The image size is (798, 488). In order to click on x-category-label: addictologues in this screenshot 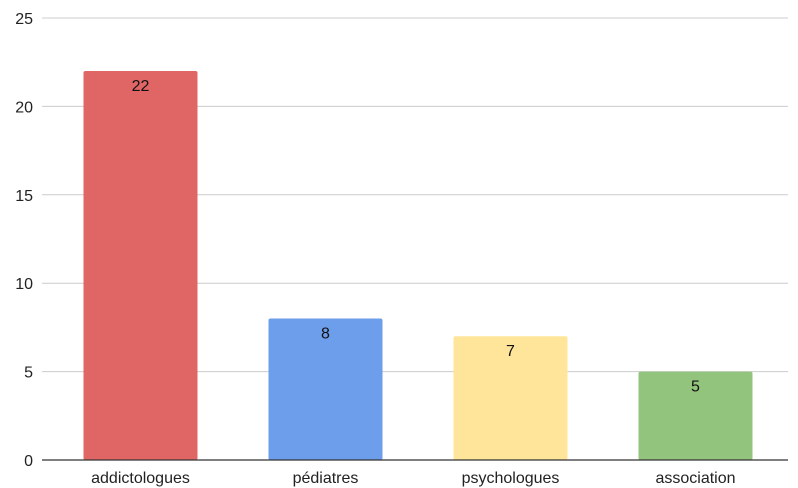, I will do `click(140, 478)`.